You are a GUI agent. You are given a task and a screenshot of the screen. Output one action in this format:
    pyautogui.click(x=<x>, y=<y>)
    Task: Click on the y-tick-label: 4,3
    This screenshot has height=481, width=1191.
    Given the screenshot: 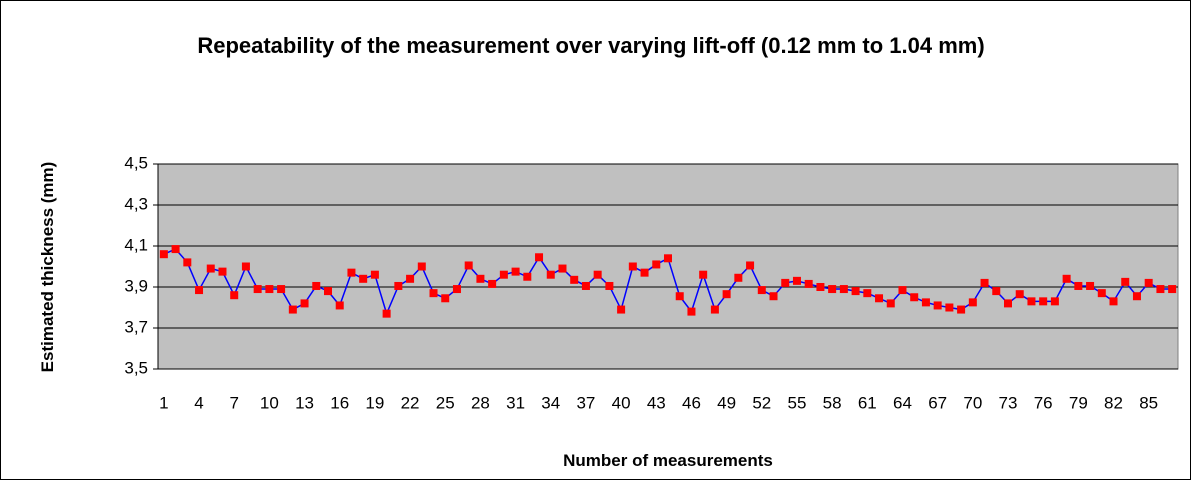 What is the action you would take?
    pyautogui.click(x=136, y=203)
    